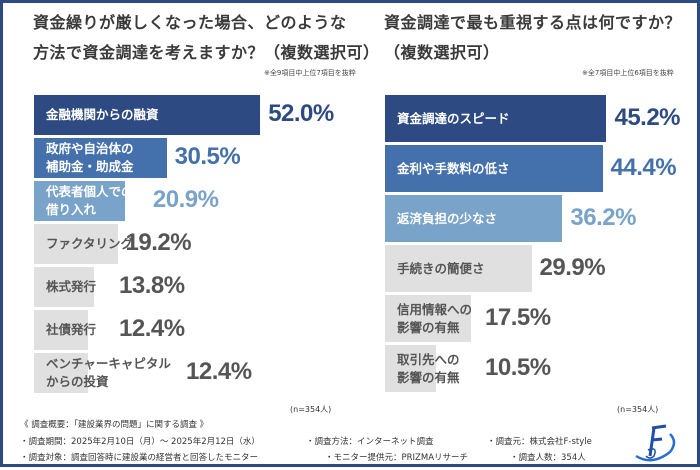 This screenshot has width=700, height=470. What do you see at coordinates (453, 118) in the screenshot?
I see `right-bar-label-1: 資金調達のスピード` at bounding box center [453, 118].